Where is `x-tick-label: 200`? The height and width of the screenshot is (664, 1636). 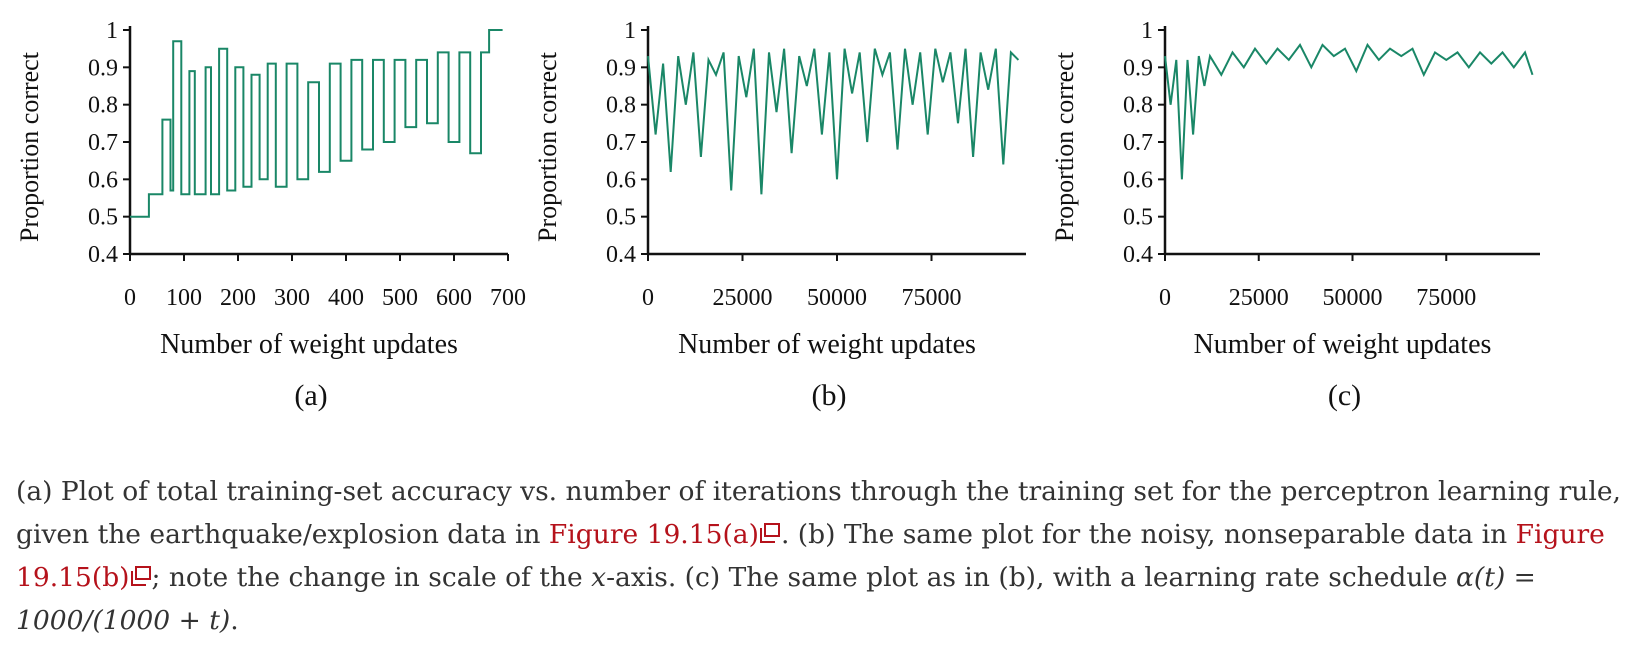 x-tick-label: 200 is located at coordinates (238, 298).